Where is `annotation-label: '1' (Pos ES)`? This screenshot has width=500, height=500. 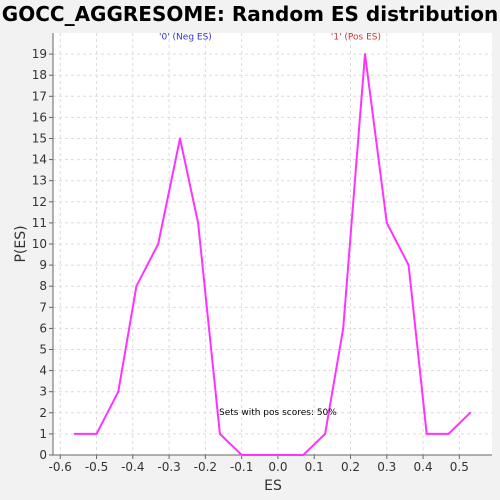
annotation-label: '1' (Pos ES) is located at coordinates (356, 37).